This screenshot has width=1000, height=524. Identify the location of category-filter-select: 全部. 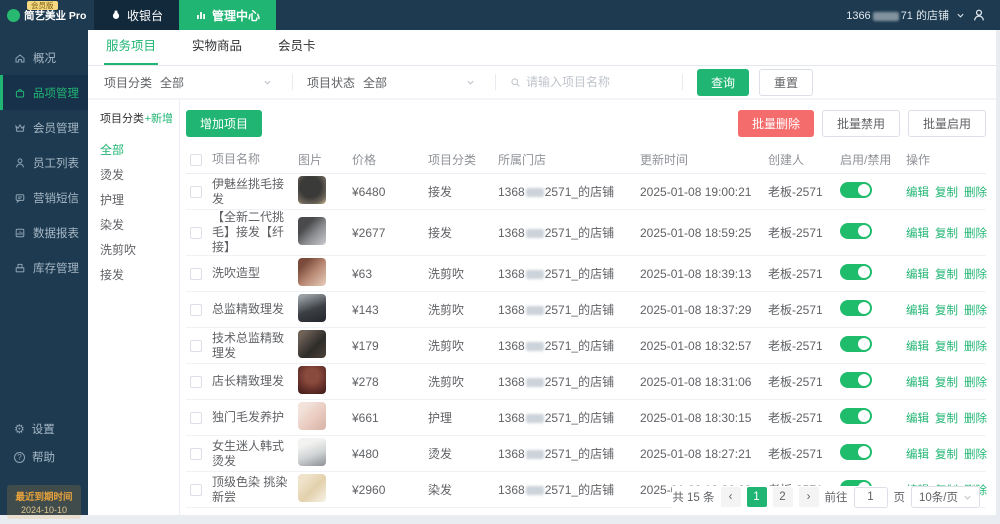
(219, 82).